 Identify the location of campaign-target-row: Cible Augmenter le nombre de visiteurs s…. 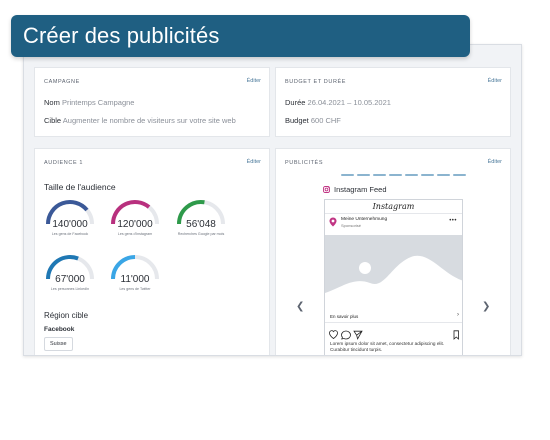
(140, 120).